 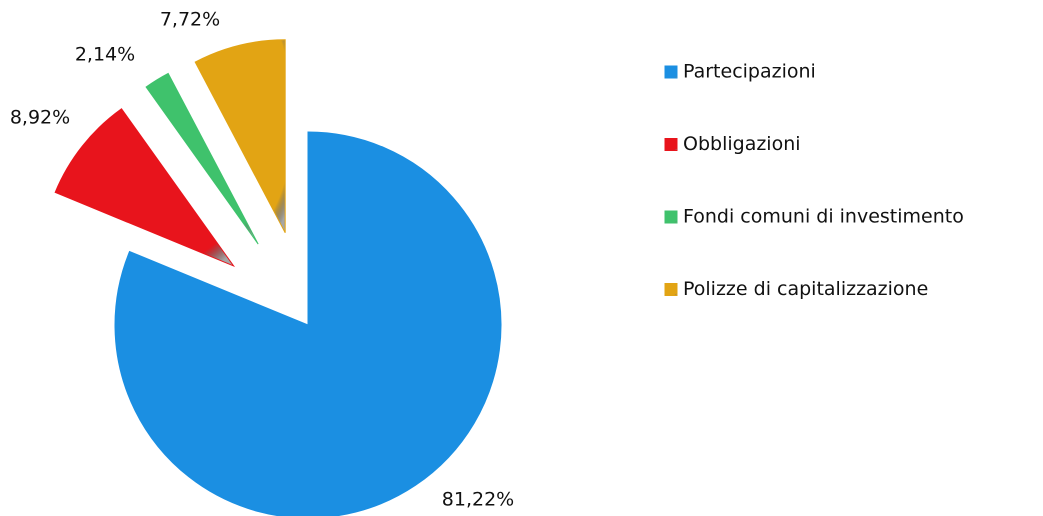 What do you see at coordinates (823, 217) in the screenshot?
I see `legend-label: Fondi comuni di investimento` at bounding box center [823, 217].